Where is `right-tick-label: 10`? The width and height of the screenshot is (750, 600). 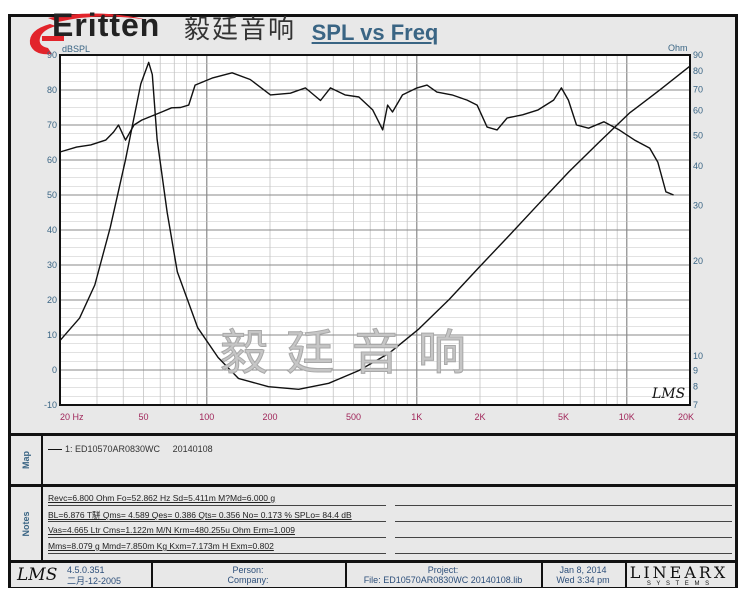 right-tick-label: 10 is located at coordinates (698, 356).